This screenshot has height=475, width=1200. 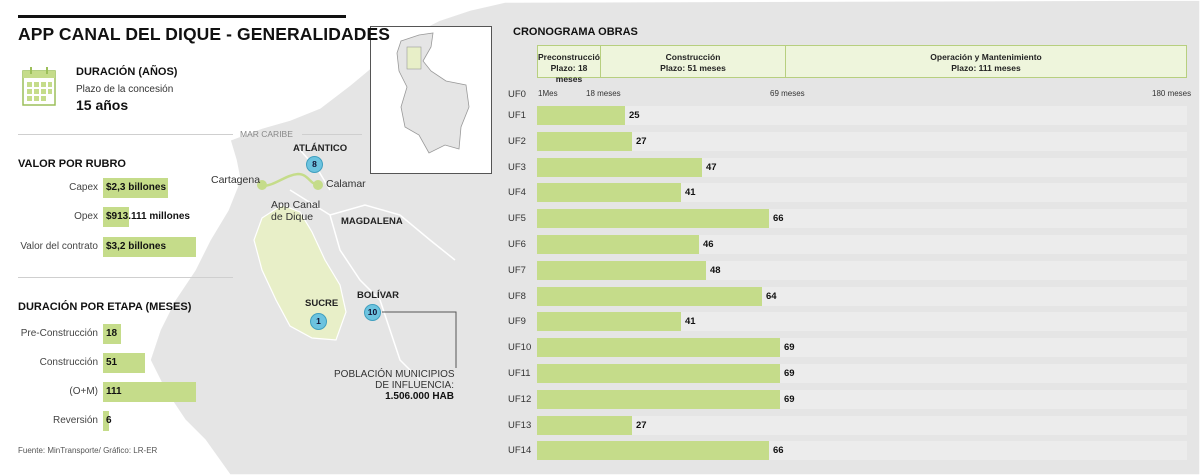 I want to click on population-label-1: POBLACIÓN MUNICIPIOS, so click(x=394, y=374).